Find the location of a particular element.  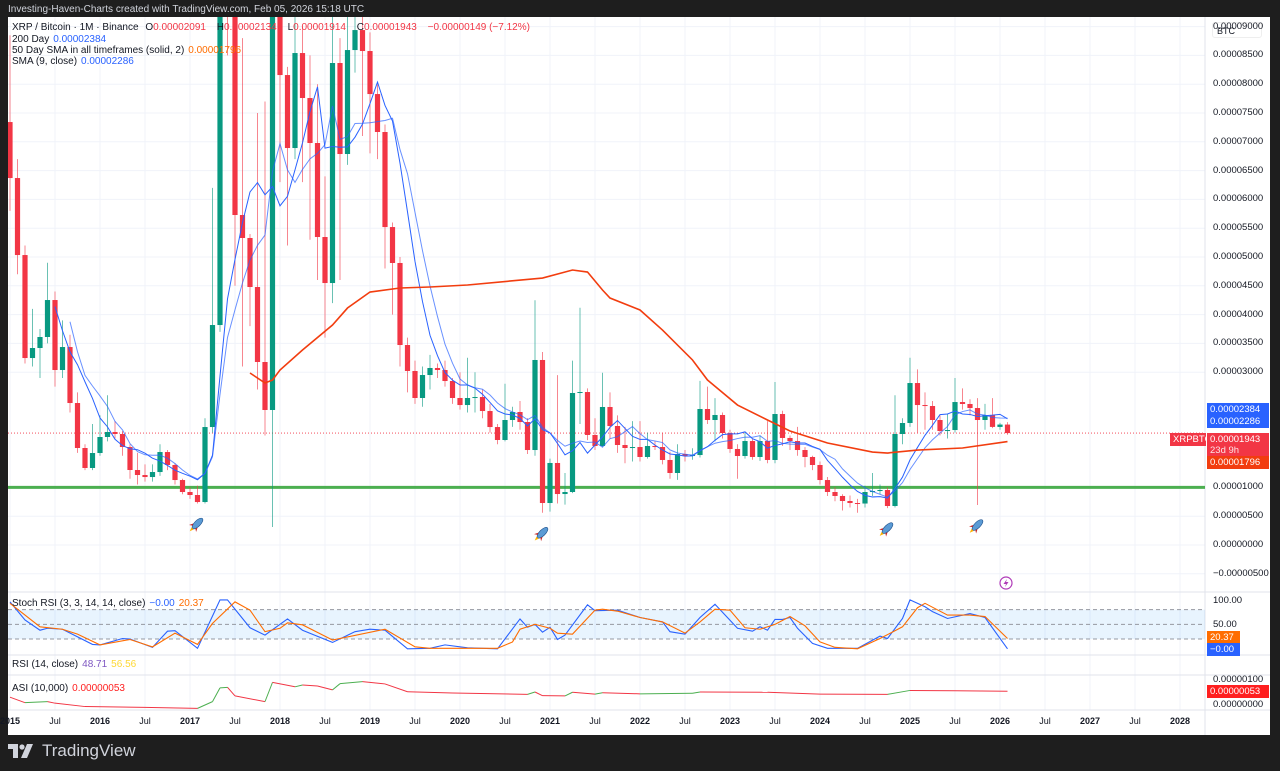

legend-rsi: RSI (14, close) 48.71 56.56 is located at coordinates (76, 664).